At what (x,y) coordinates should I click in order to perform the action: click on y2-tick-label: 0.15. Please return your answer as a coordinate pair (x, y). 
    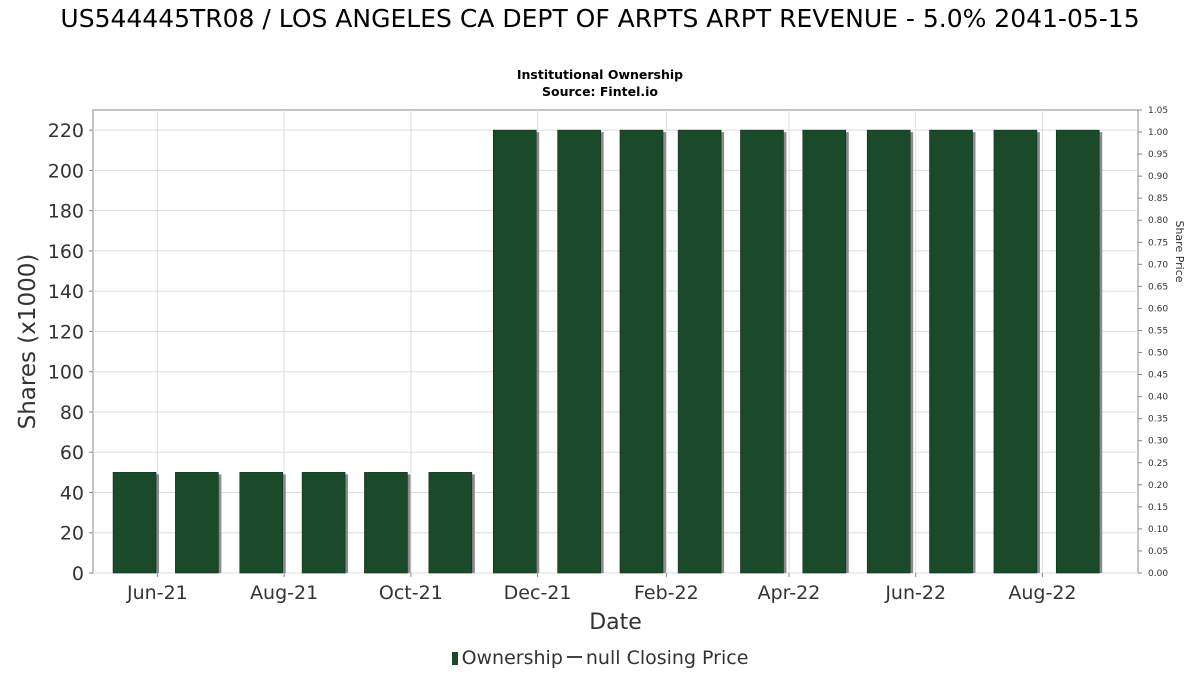
    Looking at the image, I should click on (1158, 508).